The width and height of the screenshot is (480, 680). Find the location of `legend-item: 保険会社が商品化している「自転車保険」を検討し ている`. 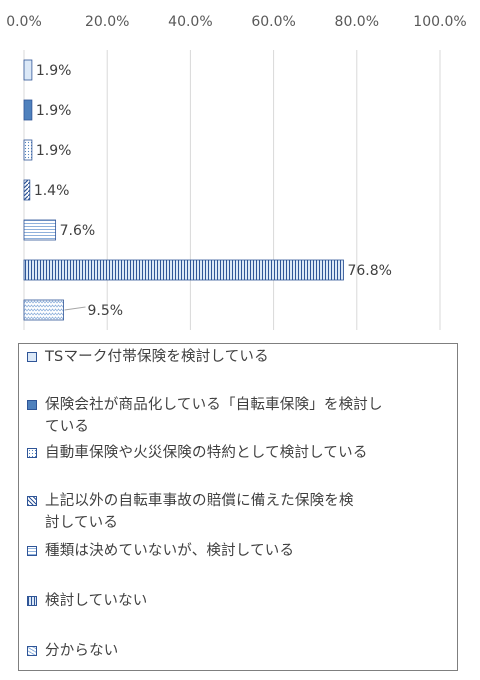

legend-item: 保険会社が商品化している「自転車保険」を検討し ている is located at coordinates (239, 416).